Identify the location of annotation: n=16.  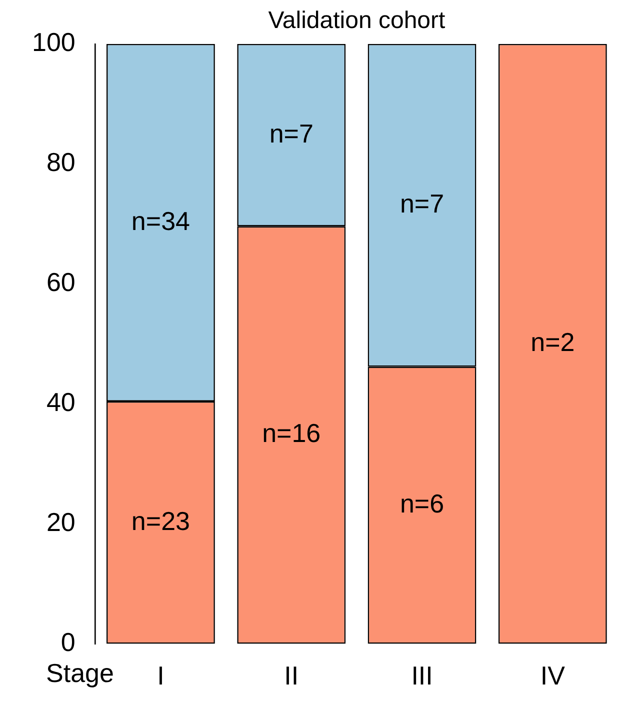
(291, 433).